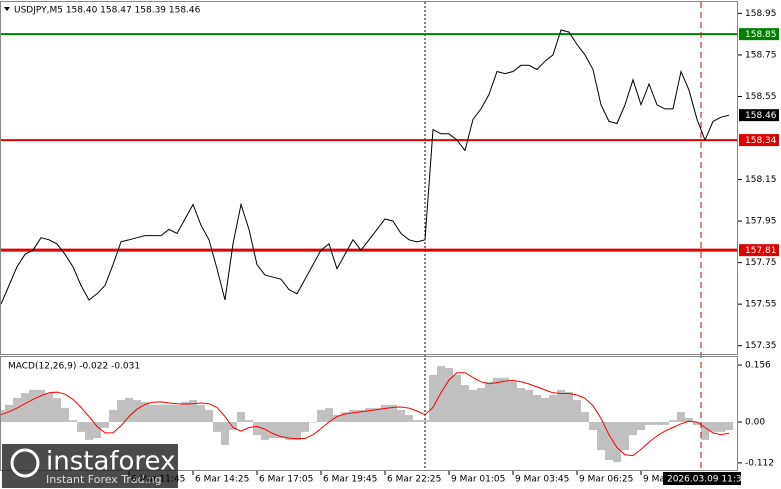  I want to click on y-tick-label: 157.55, so click(761, 305).